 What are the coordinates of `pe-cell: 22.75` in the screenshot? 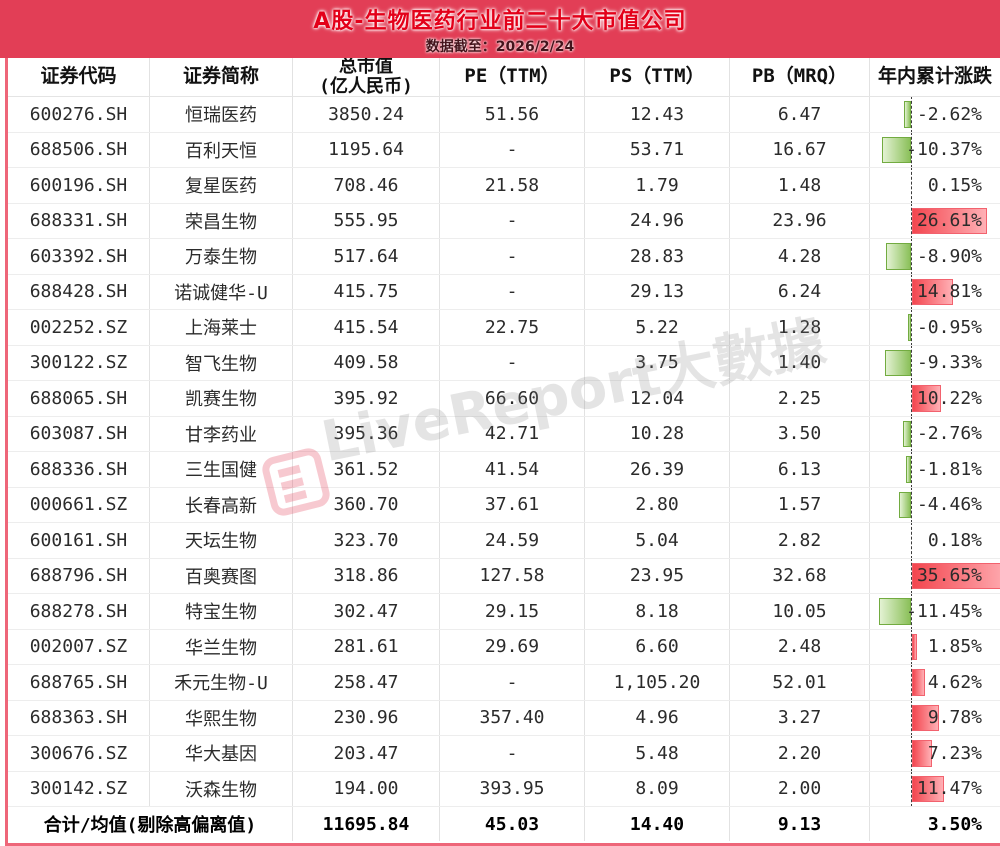 It's located at (512, 327).